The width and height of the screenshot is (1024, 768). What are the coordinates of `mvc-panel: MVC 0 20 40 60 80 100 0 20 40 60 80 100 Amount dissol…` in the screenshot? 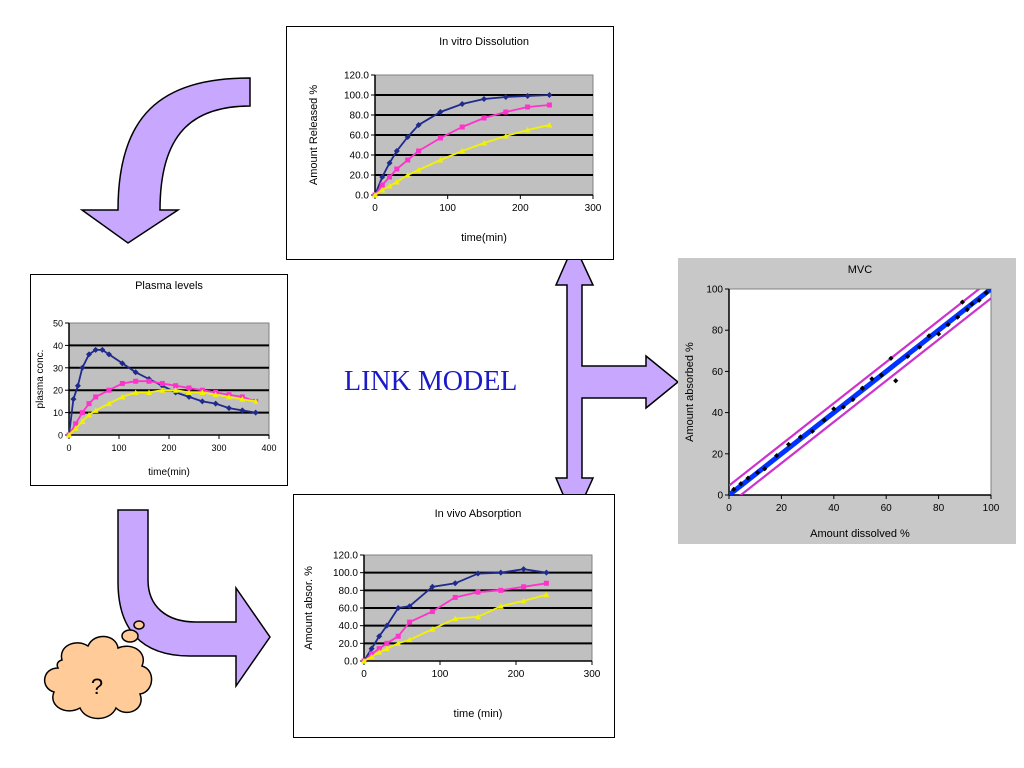 It's located at (847, 401).